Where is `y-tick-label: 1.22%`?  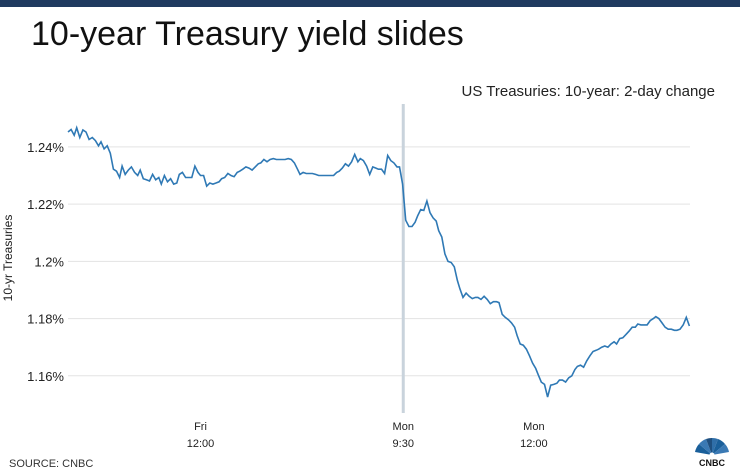
y-tick-label: 1.22% is located at coordinates (45, 204).